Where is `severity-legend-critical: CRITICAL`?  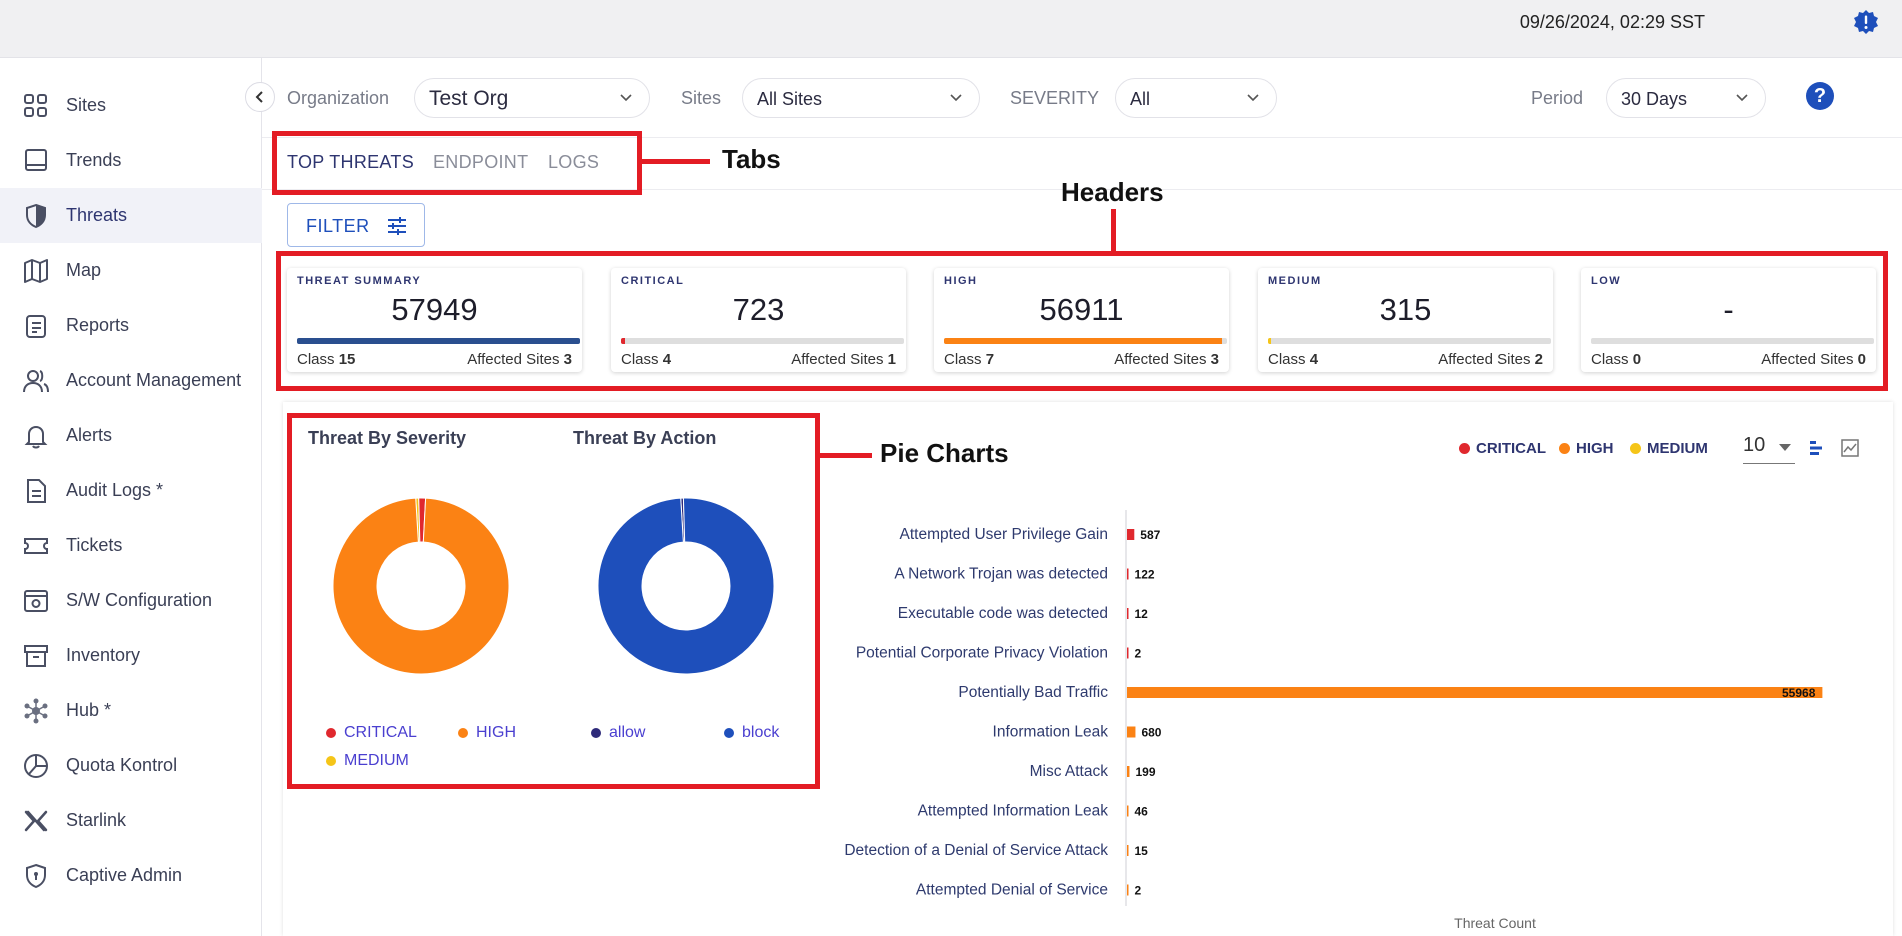
severity-legend-critical: CRITICAL is located at coordinates (371, 733).